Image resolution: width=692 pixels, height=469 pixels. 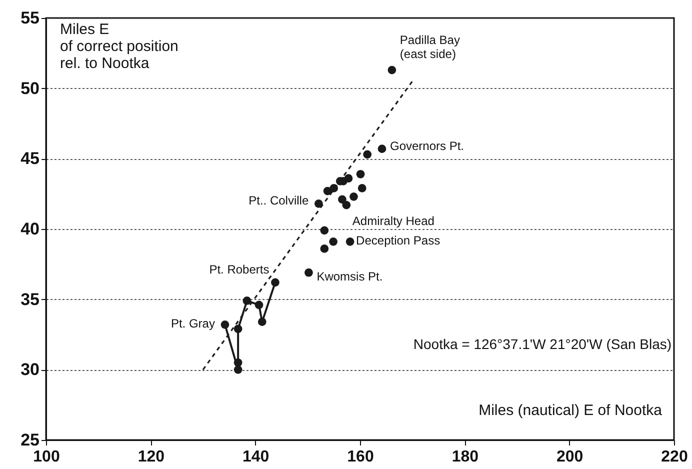 I want to click on y-tick-label: 40, so click(x=30, y=229).